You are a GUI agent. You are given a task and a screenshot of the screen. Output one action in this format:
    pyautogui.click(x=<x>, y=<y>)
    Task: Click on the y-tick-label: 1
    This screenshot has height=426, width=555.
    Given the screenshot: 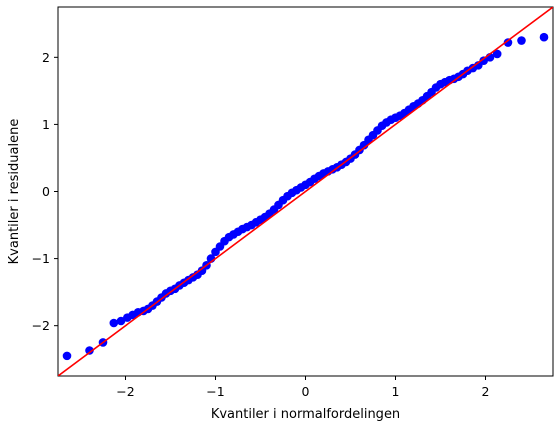 What is the action you would take?
    pyautogui.click(x=46, y=124)
    